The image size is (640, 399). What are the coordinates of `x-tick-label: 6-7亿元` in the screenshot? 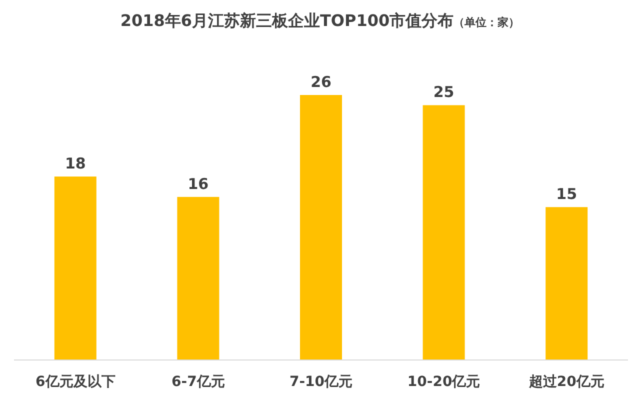 It's located at (198, 382).